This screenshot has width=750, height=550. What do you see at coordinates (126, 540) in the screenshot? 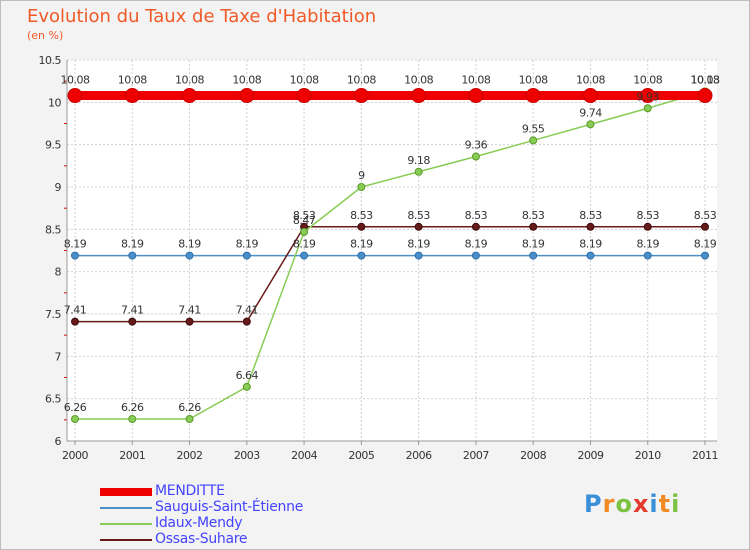
I see `legend-swatch-ossas` at bounding box center [126, 540].